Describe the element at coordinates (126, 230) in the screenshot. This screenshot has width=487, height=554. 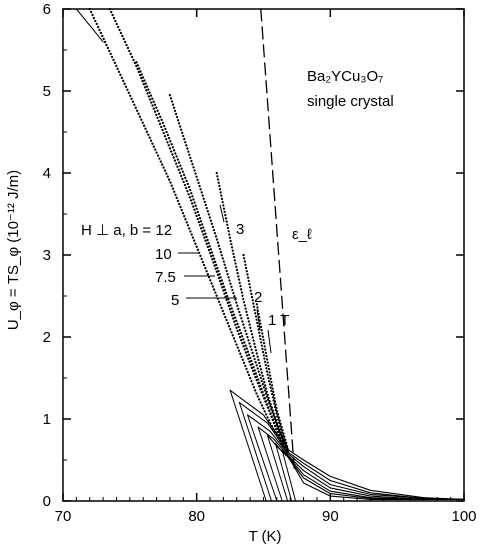
I see `field-prefix-label: H ⊥ a, b = 12` at that location.